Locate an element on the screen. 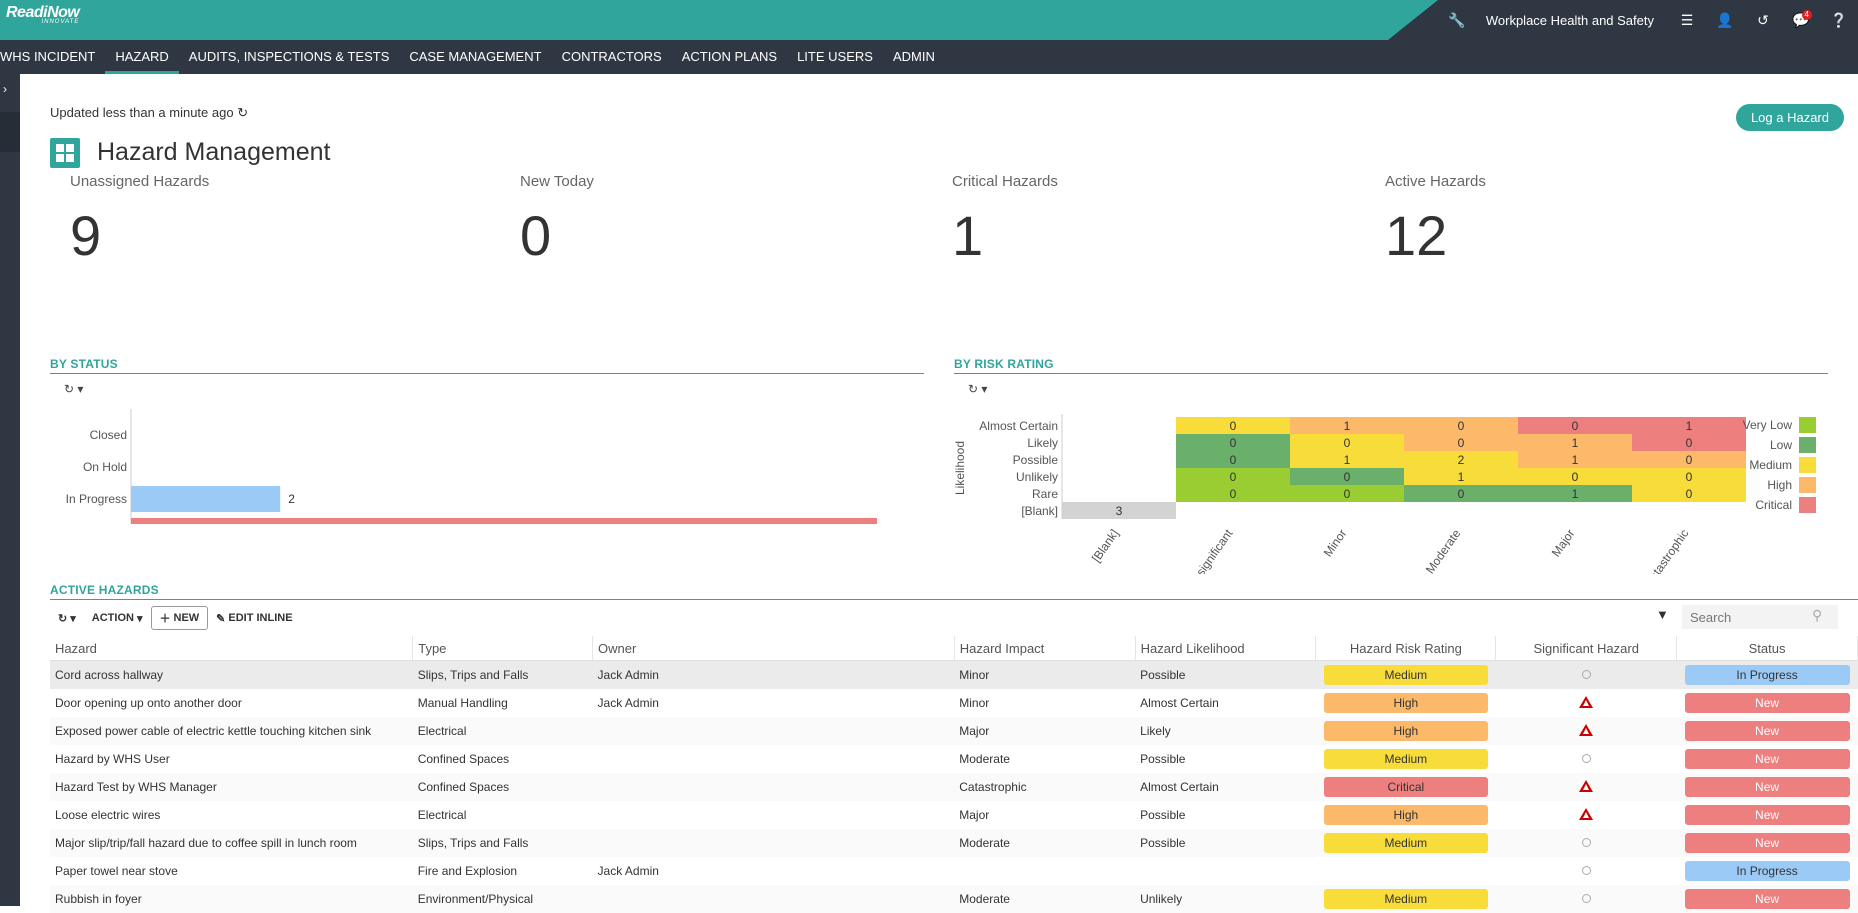 This screenshot has width=1858, height=913. status-pill: New is located at coordinates (1767, 731).